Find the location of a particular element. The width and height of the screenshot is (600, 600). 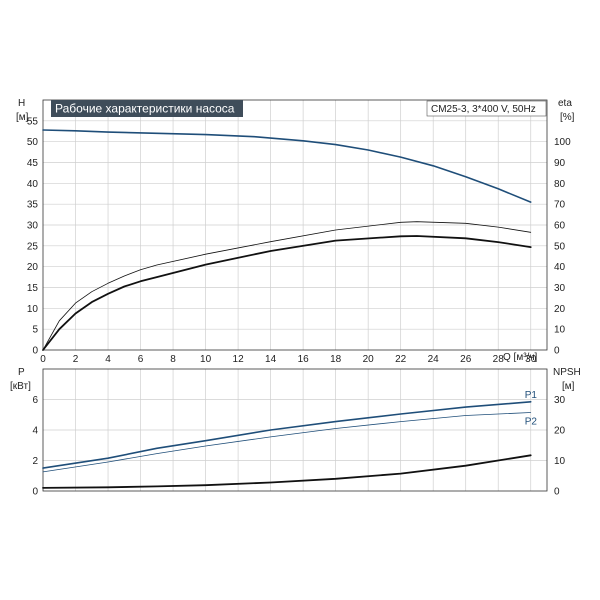

x-tick-label: 8 is located at coordinates (173, 359).